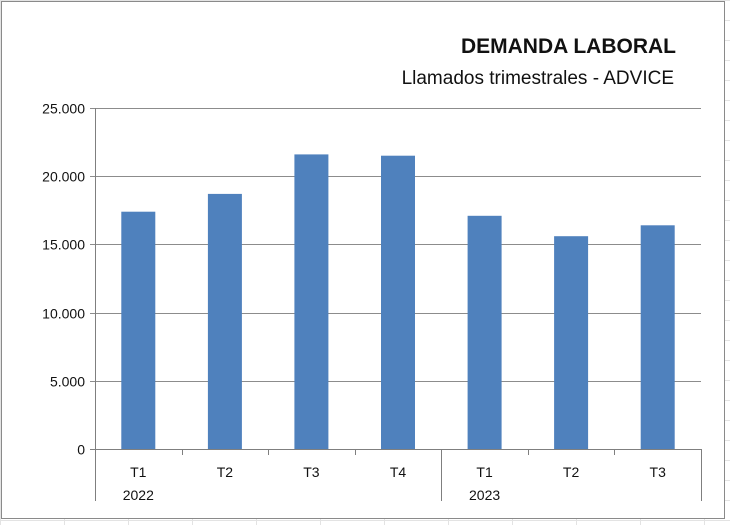 The image size is (730, 525). I want to click on y-tick-label: 25.000, so click(63, 109).